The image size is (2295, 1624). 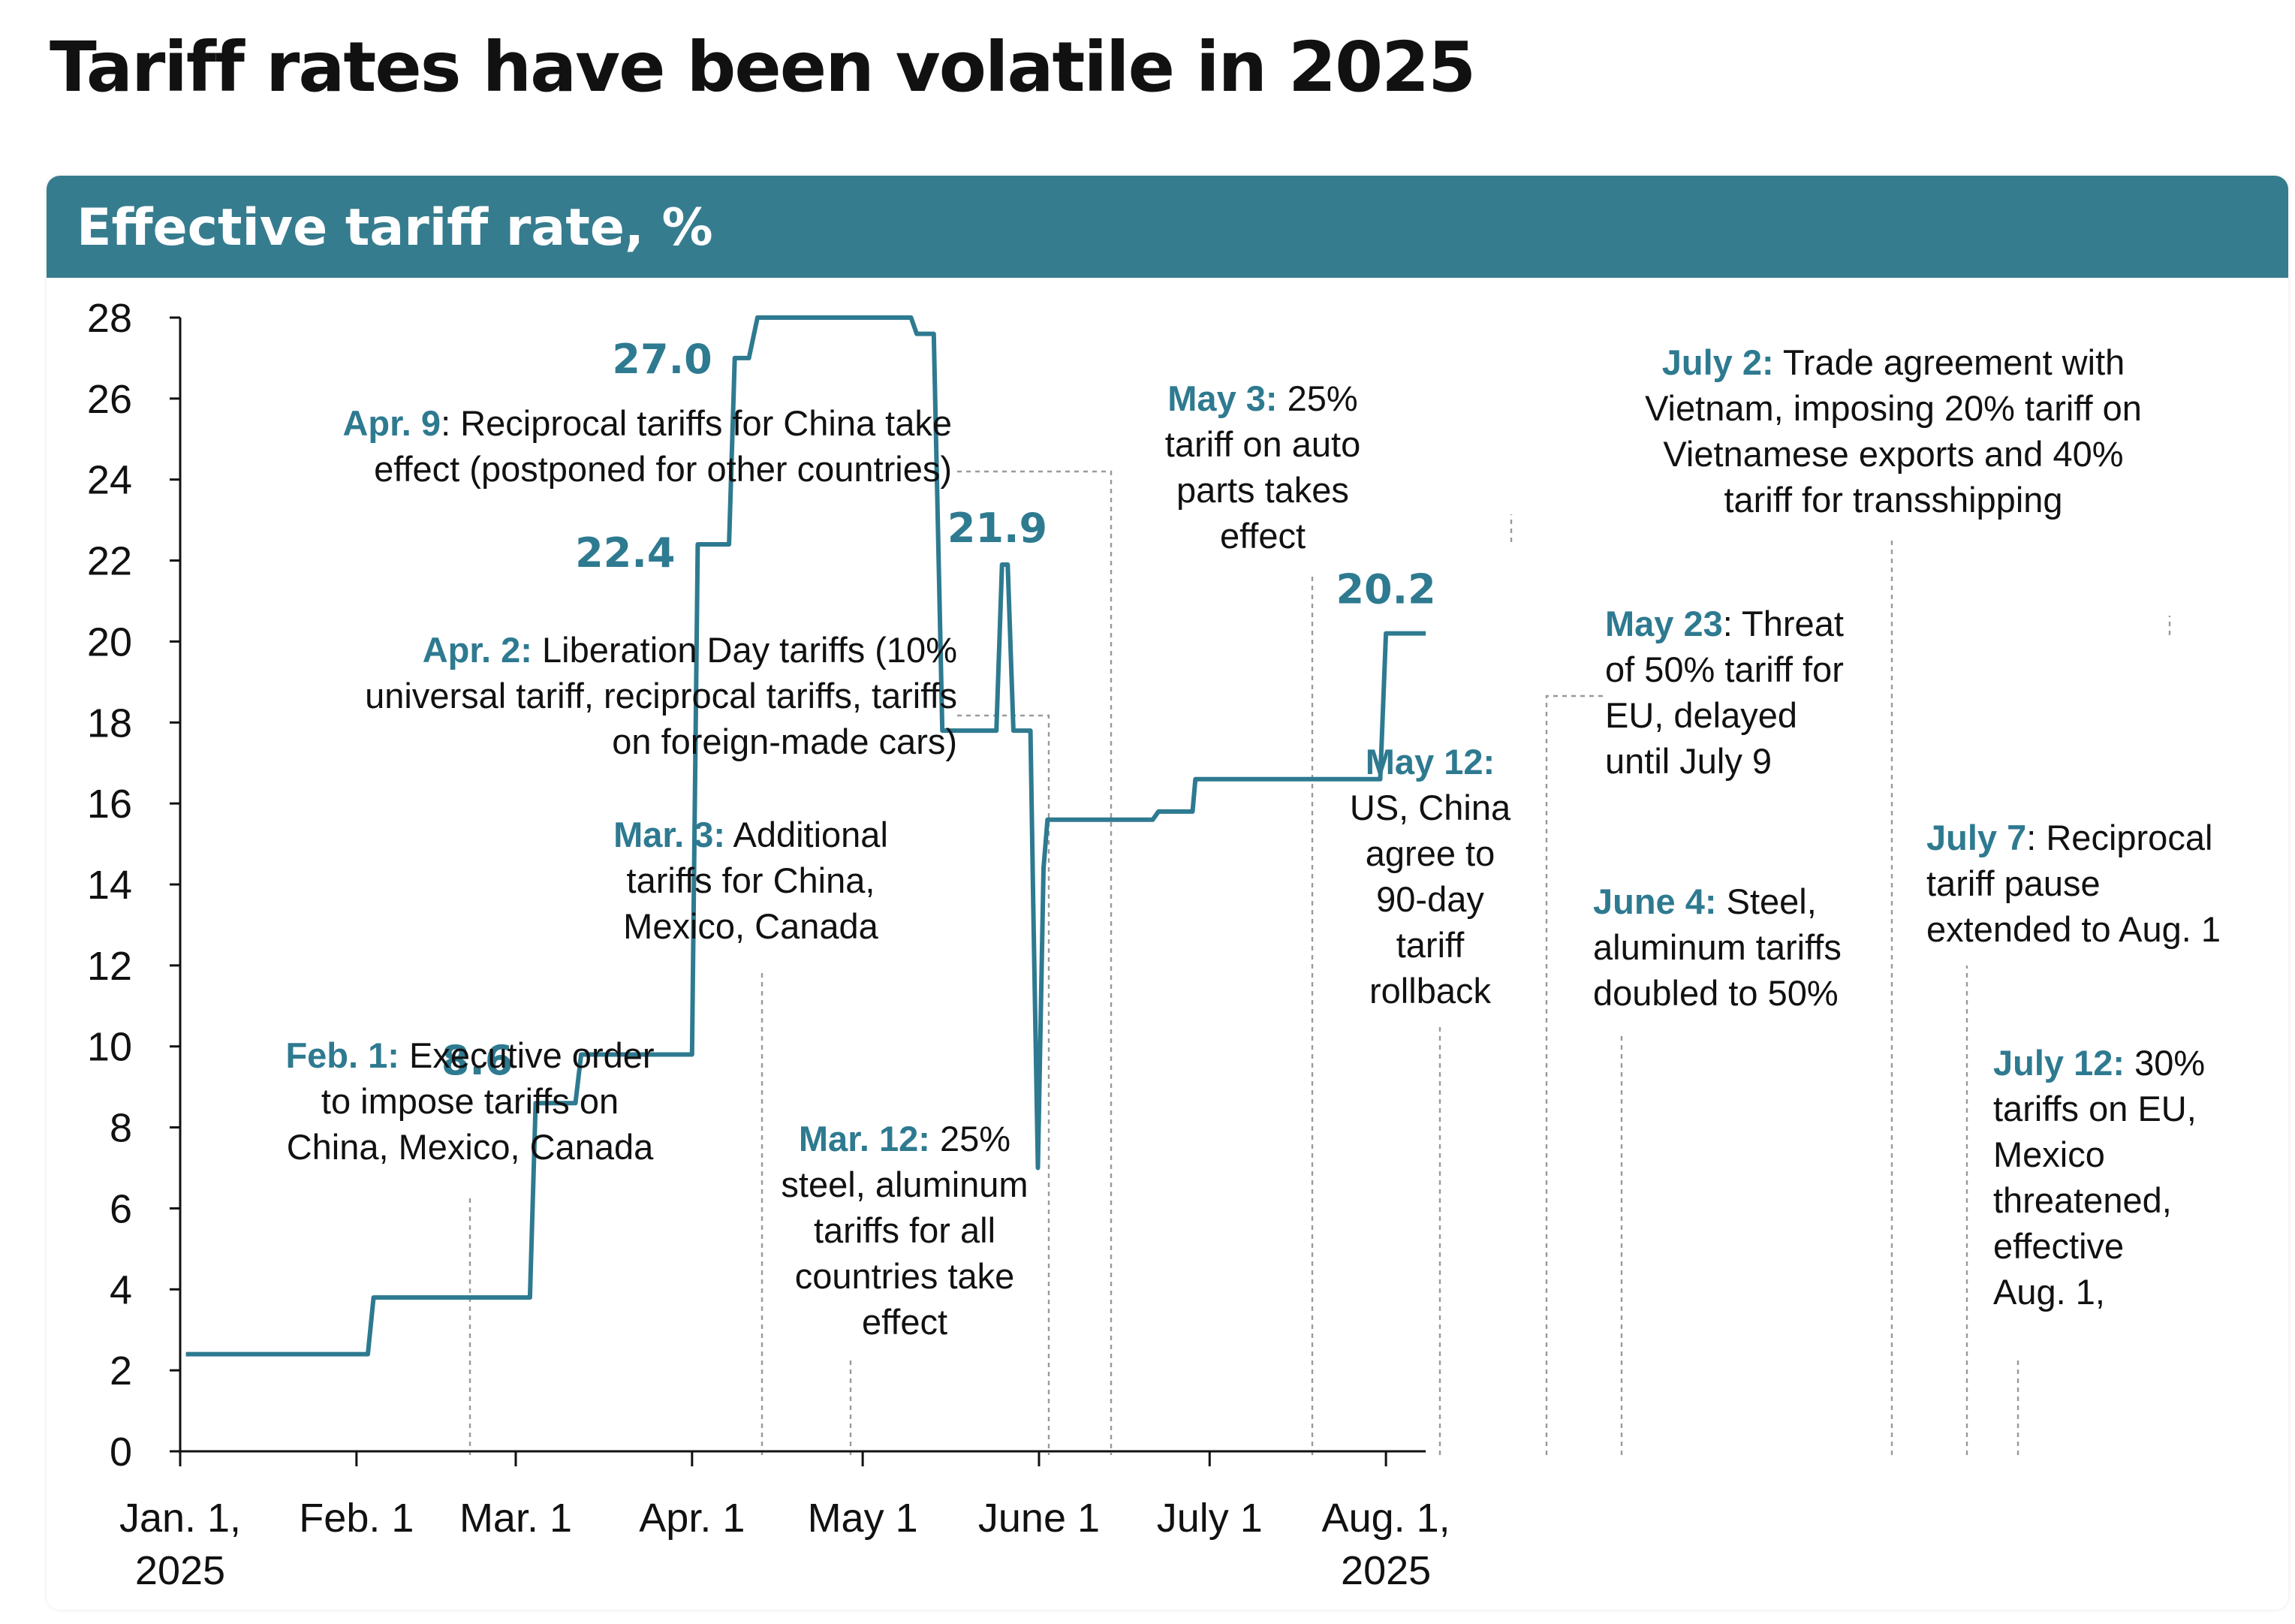 I want to click on annotation-text: : Threat, so click(x=1783, y=623).